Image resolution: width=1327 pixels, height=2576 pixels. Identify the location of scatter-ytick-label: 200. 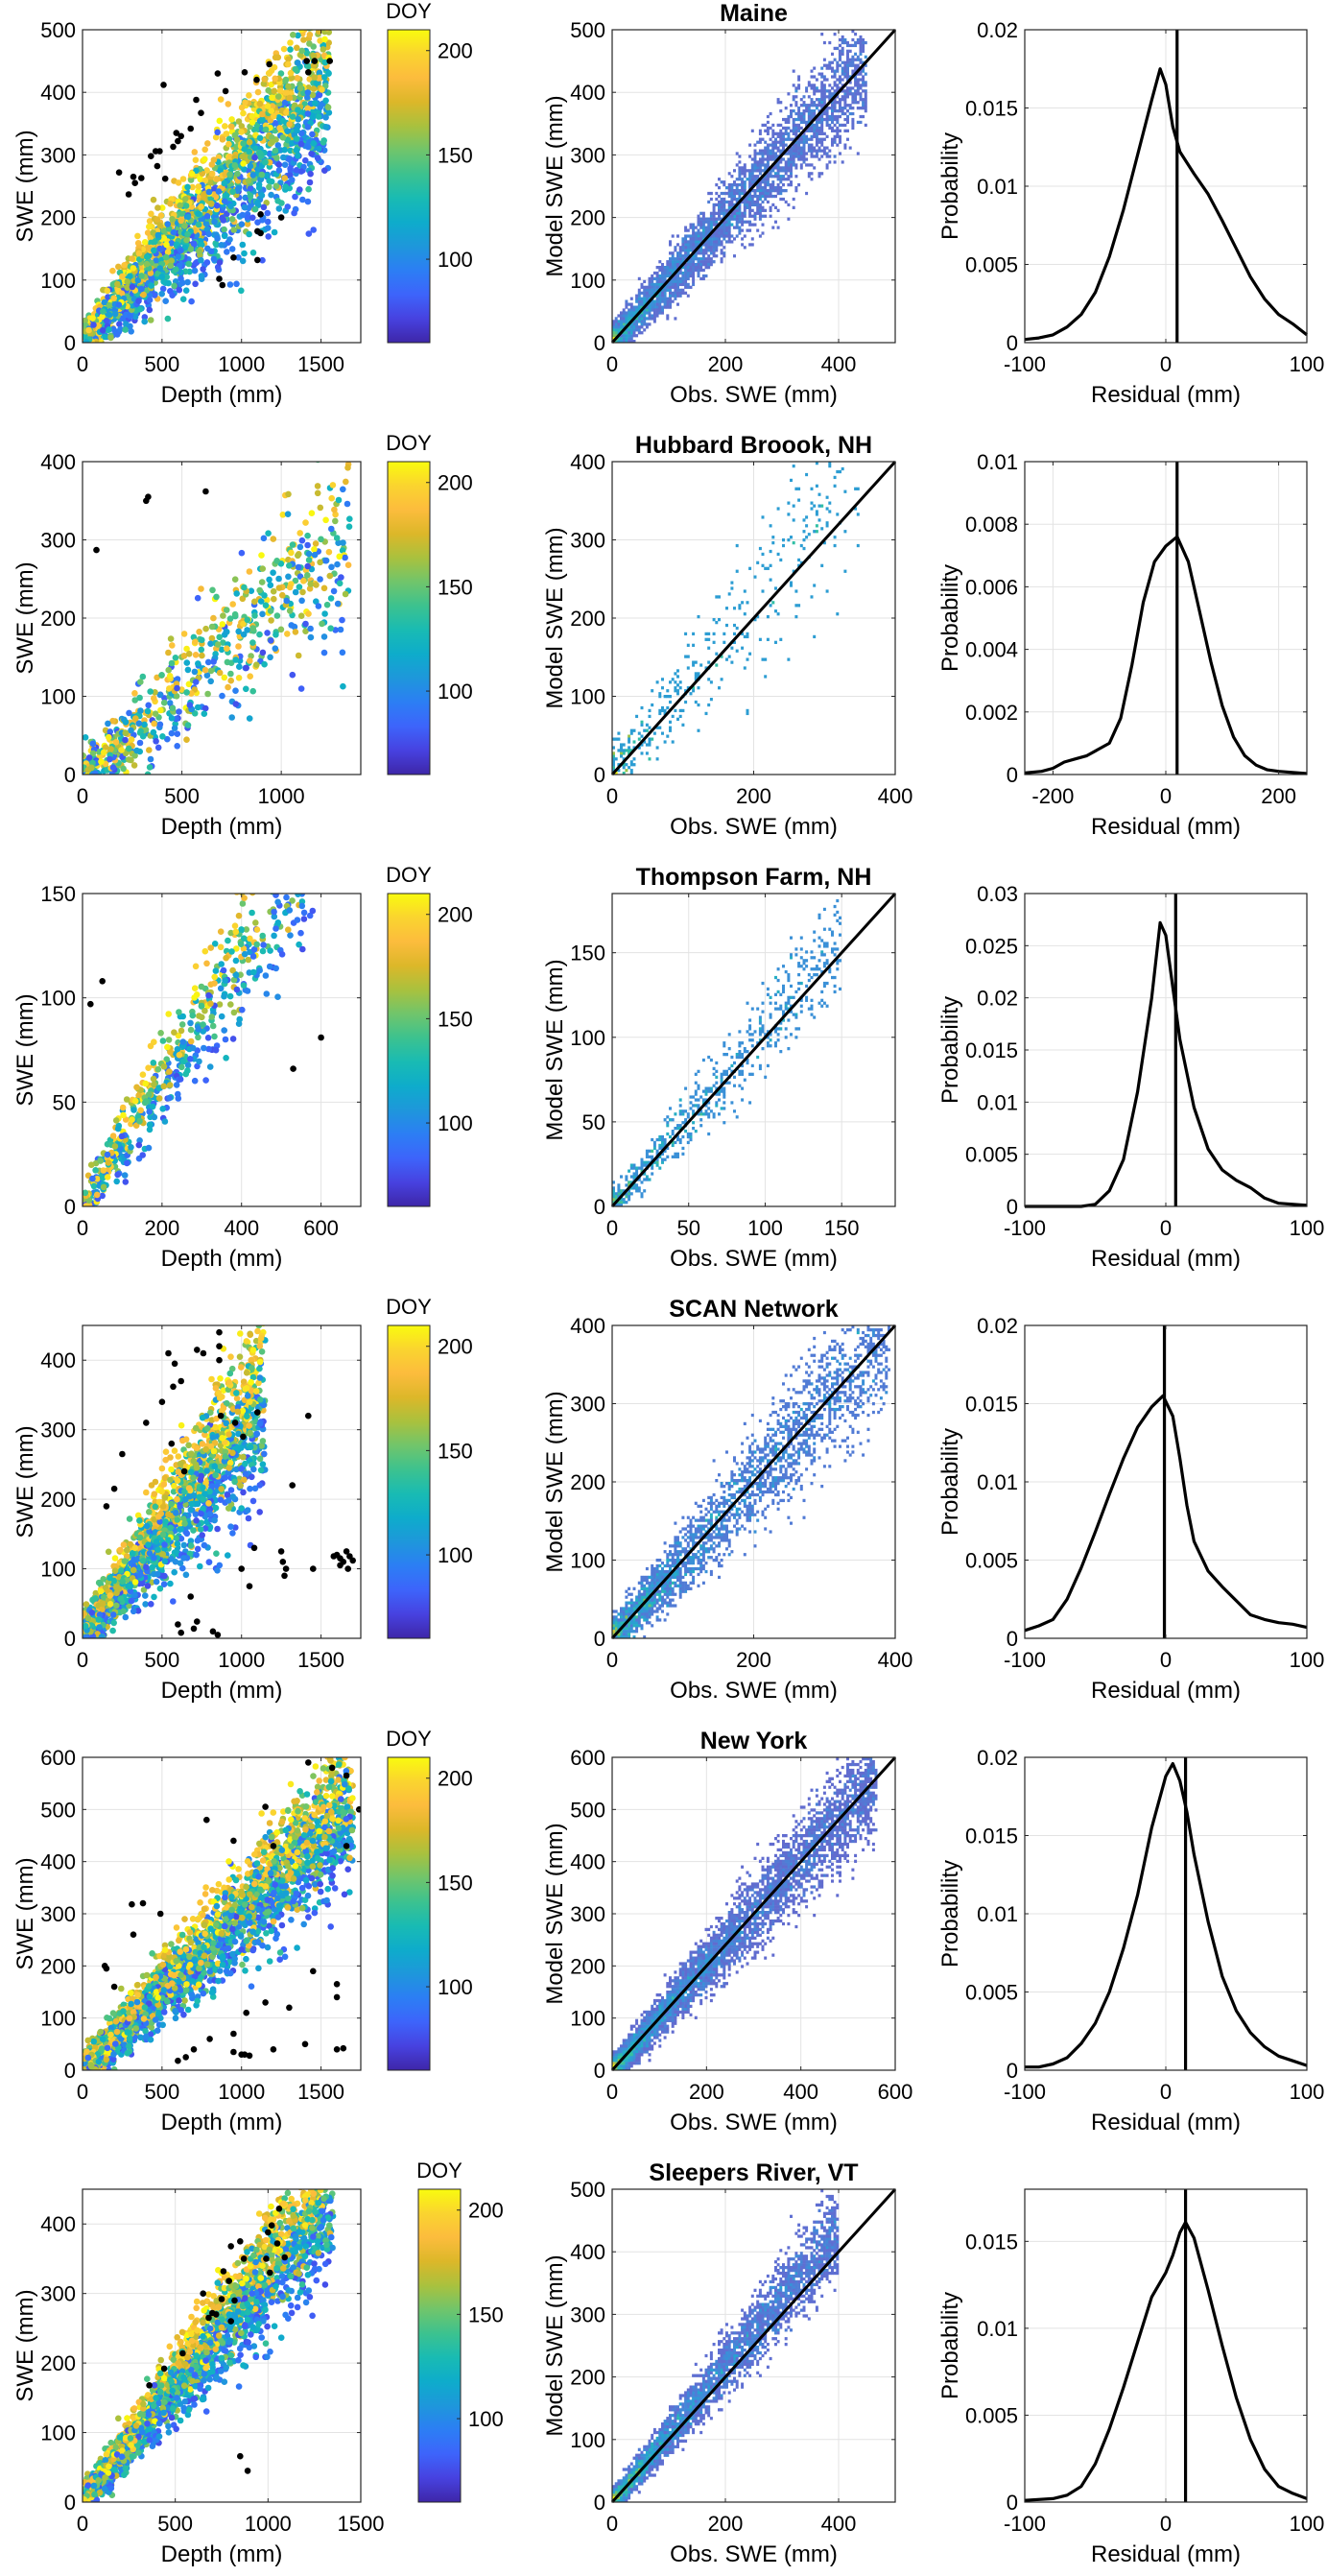
(58, 218).